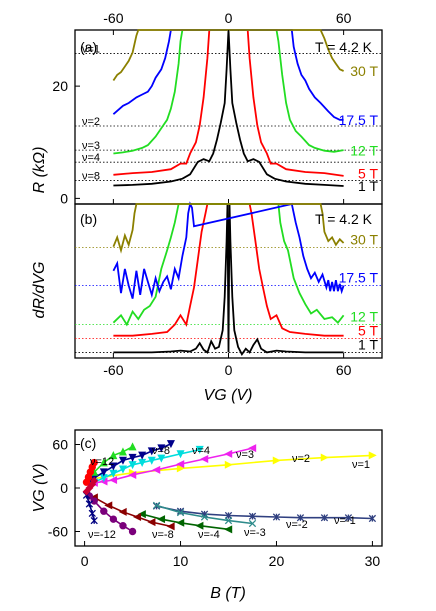  Describe the element at coordinates (113, 370) in the screenshot. I see `panel-b-xtick-label: -60` at that location.